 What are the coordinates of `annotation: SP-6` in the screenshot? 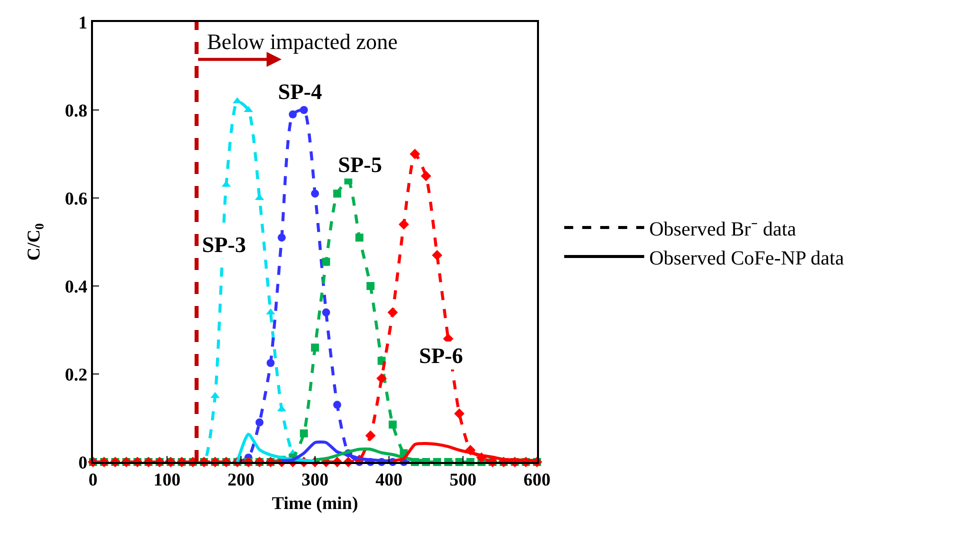 It's located at (441, 355).